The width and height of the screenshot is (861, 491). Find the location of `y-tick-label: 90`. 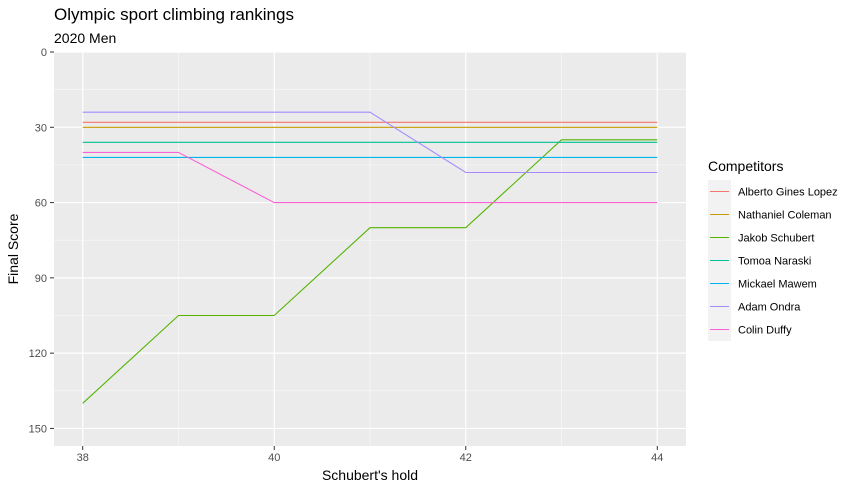

y-tick-label: 90 is located at coordinates (41, 279).